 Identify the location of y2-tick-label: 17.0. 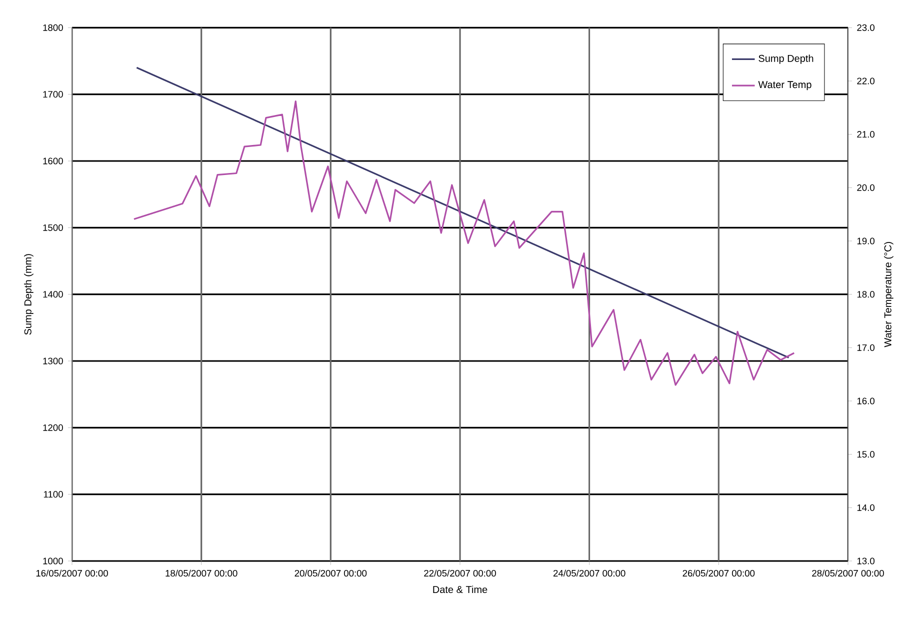
(866, 347).